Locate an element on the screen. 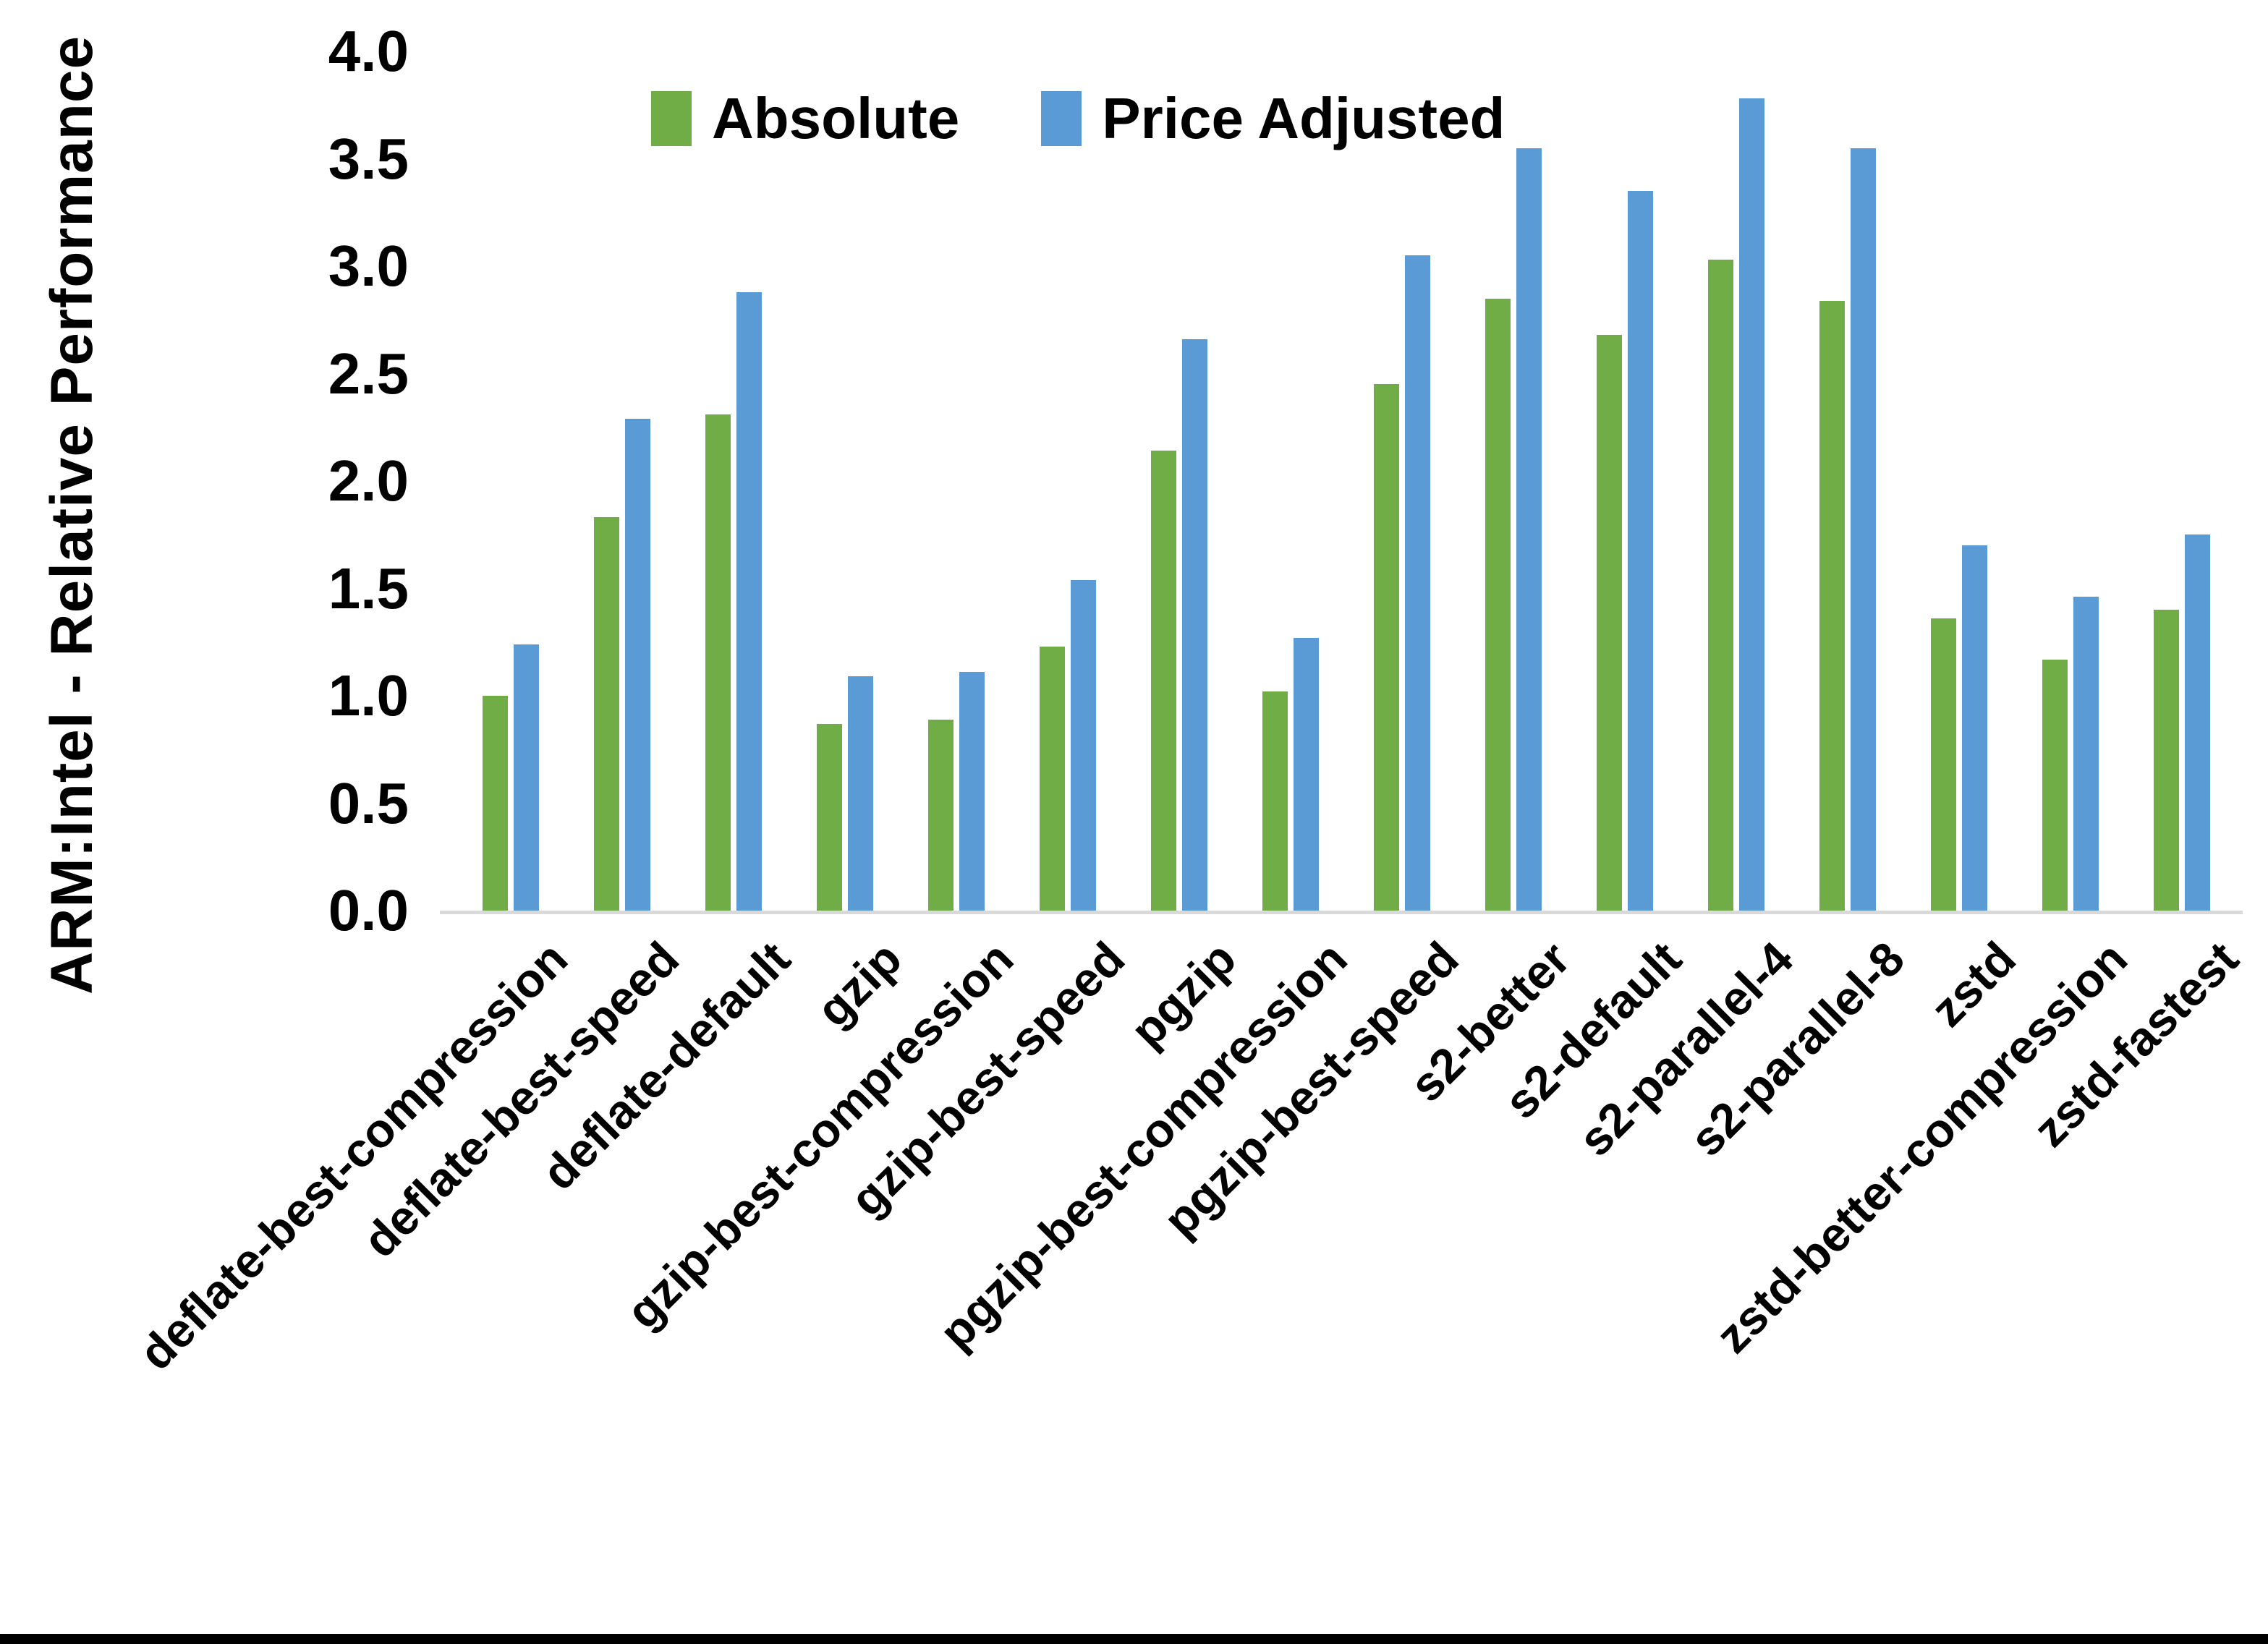 This screenshot has height=1644, width=2268. y-tick-label: 3.0 is located at coordinates (368, 266).